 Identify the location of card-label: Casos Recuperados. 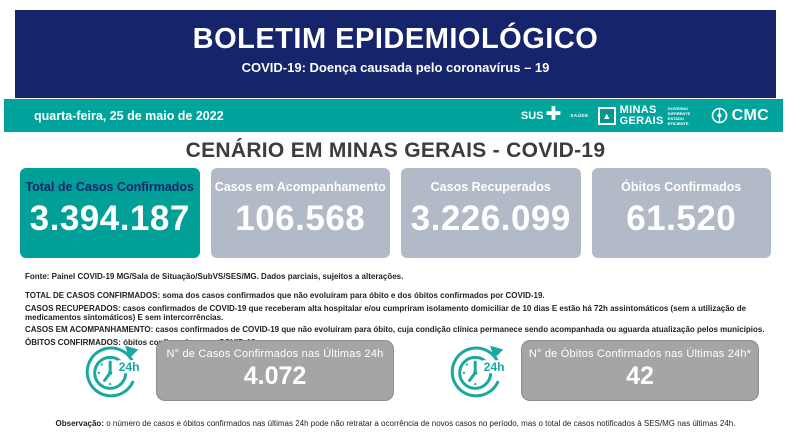
(490, 187).